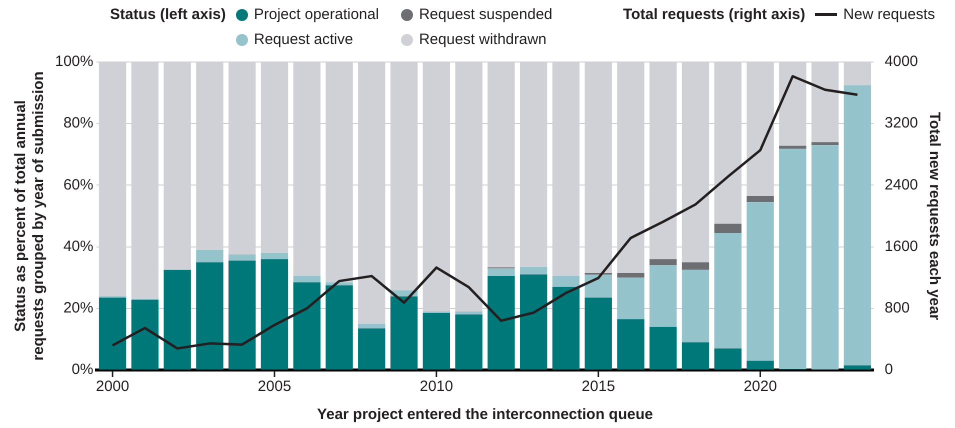  I want to click on y2-tick-label: 4000, so click(901, 61).